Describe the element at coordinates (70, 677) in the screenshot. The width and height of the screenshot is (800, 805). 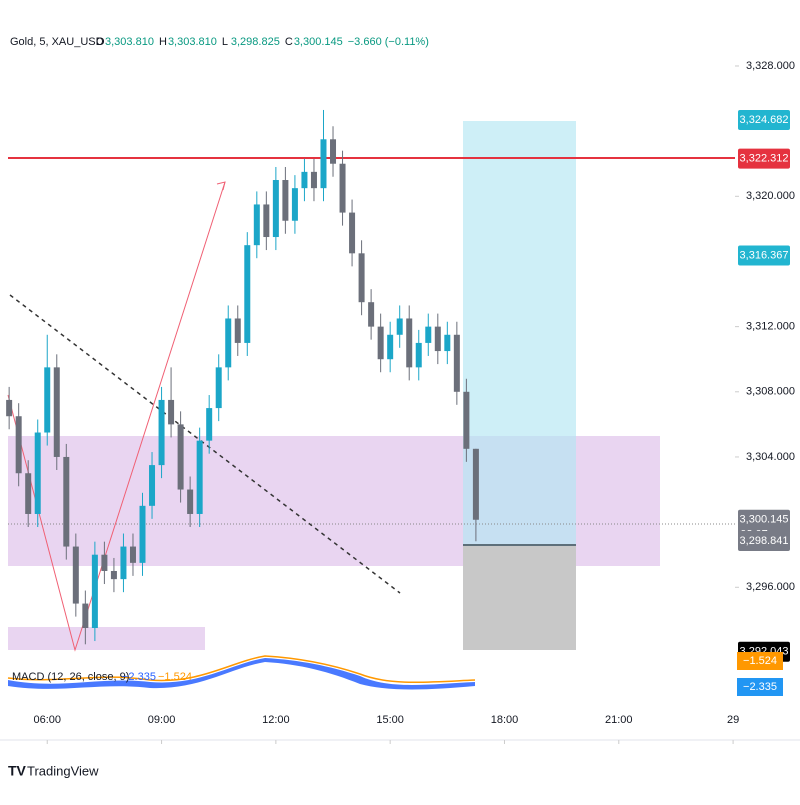
I see `macd-name: MACD (12, 26, close, 9)` at that location.